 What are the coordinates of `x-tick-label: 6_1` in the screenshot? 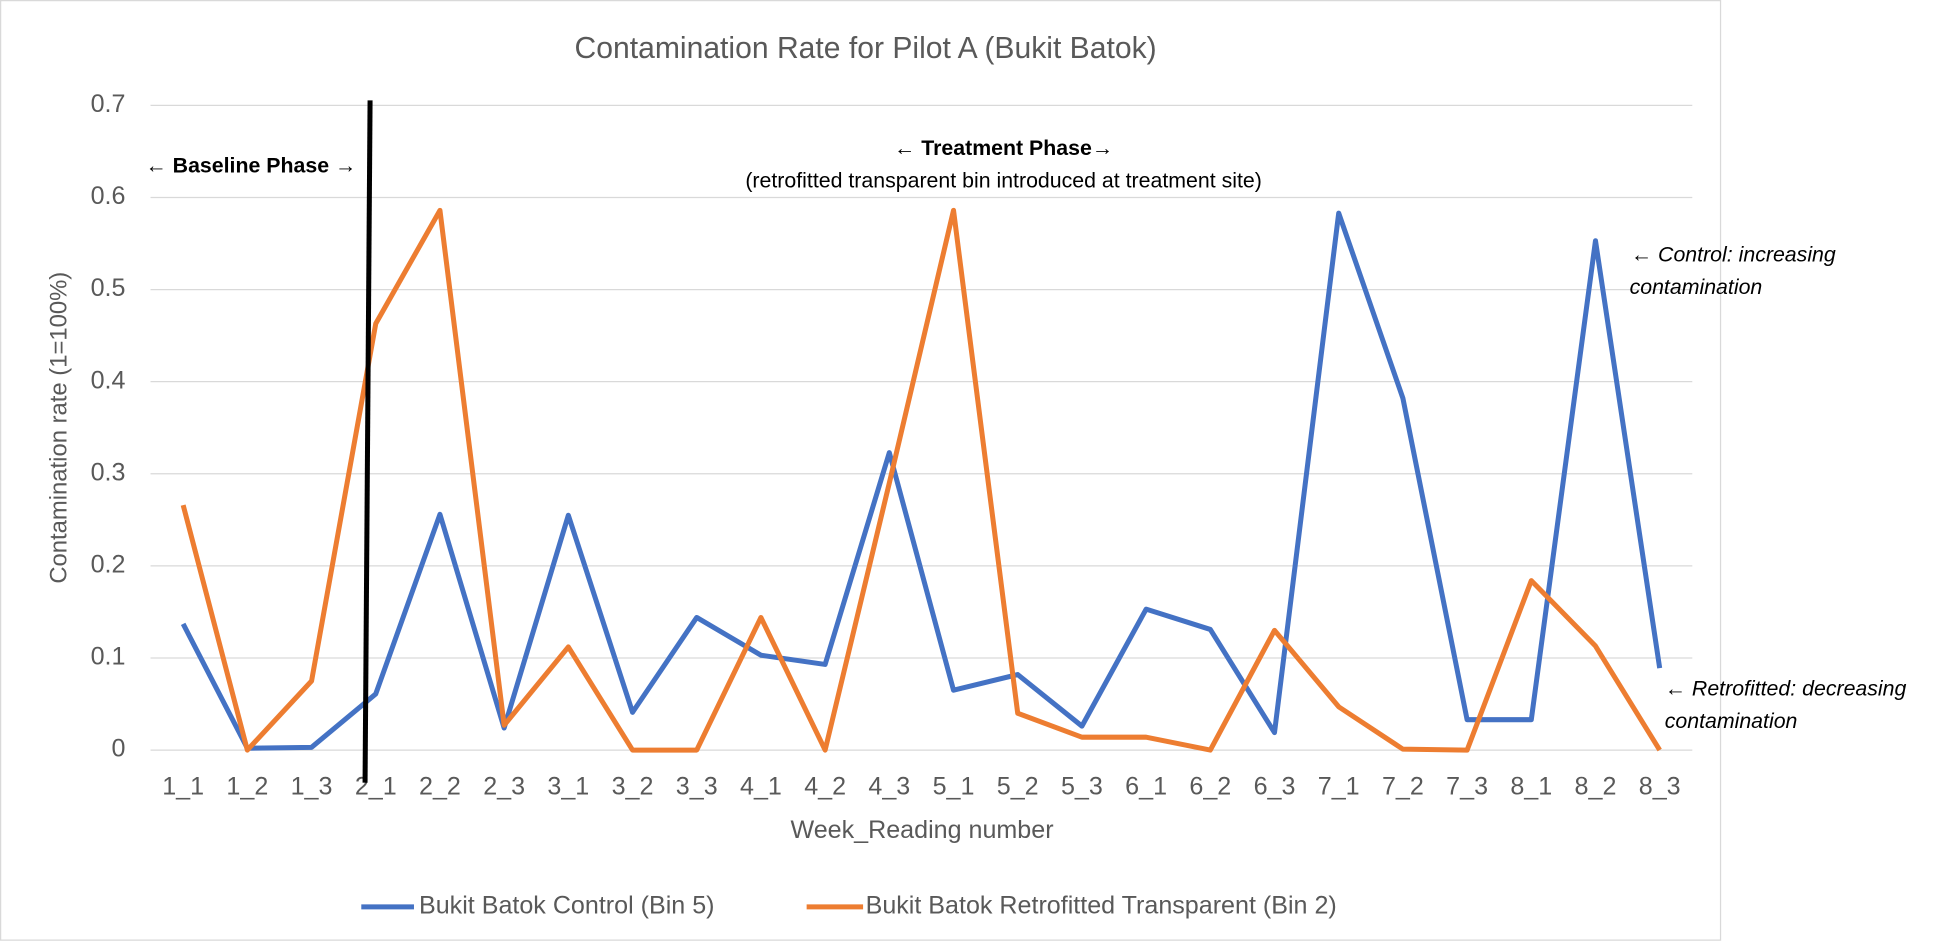 It's located at (1146, 786).